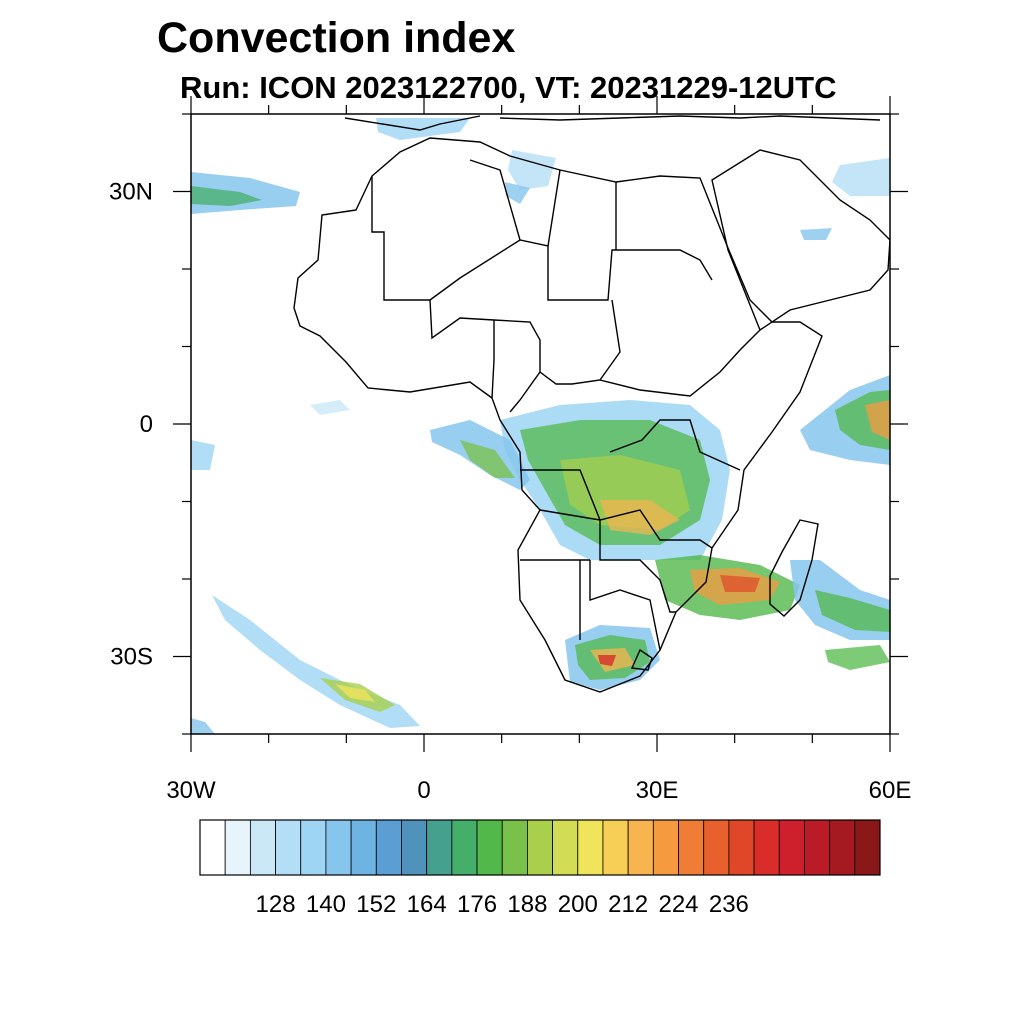 The height and width of the screenshot is (1024, 1024). What do you see at coordinates (316, 661) in the screenshot?
I see `shade-south-atlantic` at bounding box center [316, 661].